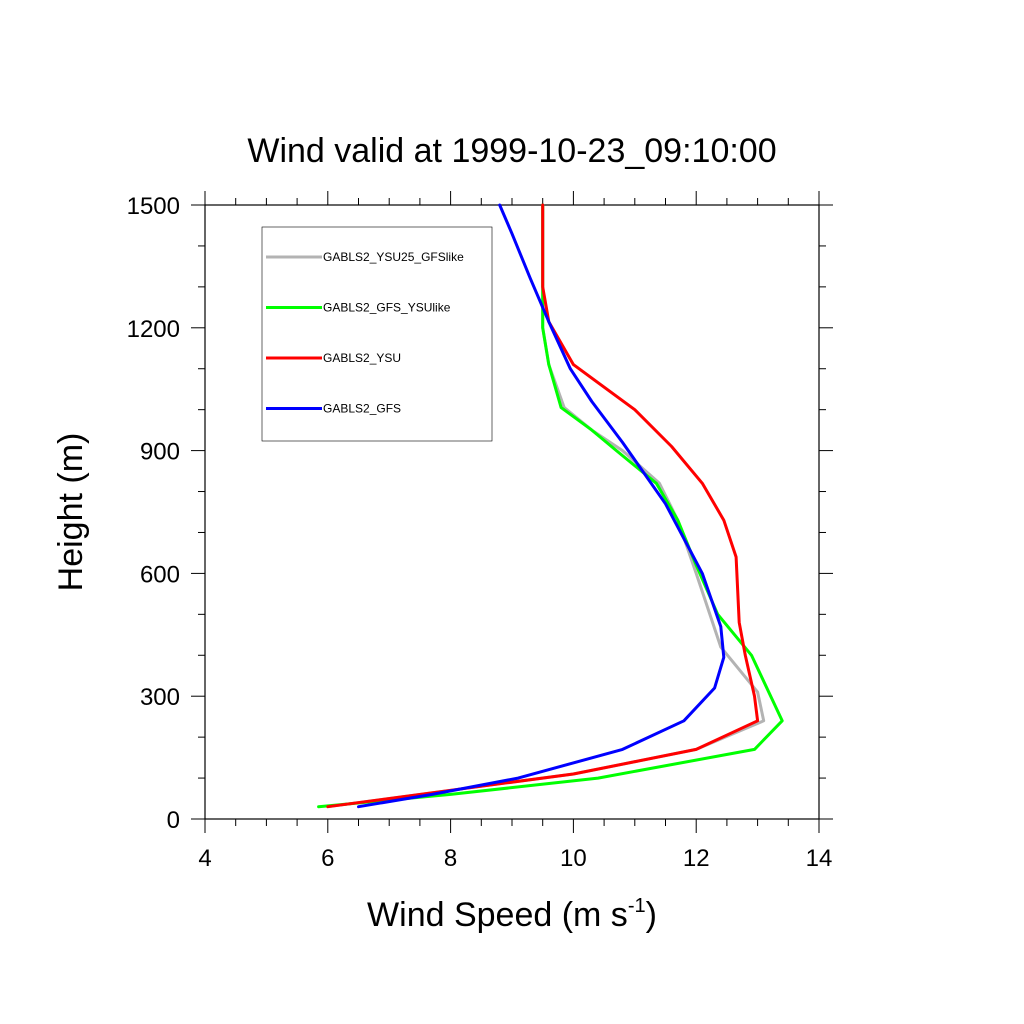  Describe the element at coordinates (160, 697) in the screenshot. I see `y-tick-label: 300` at that location.